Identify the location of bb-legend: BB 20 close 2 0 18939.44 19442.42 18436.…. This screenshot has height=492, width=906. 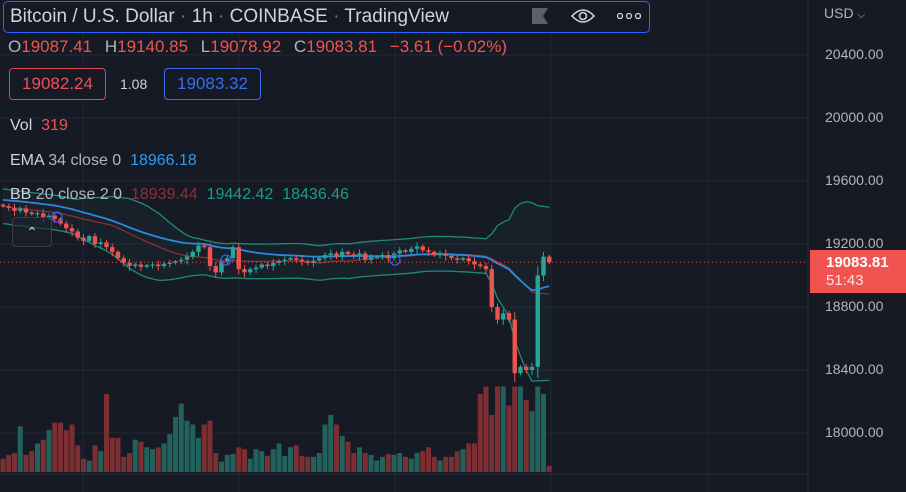
(179, 195).